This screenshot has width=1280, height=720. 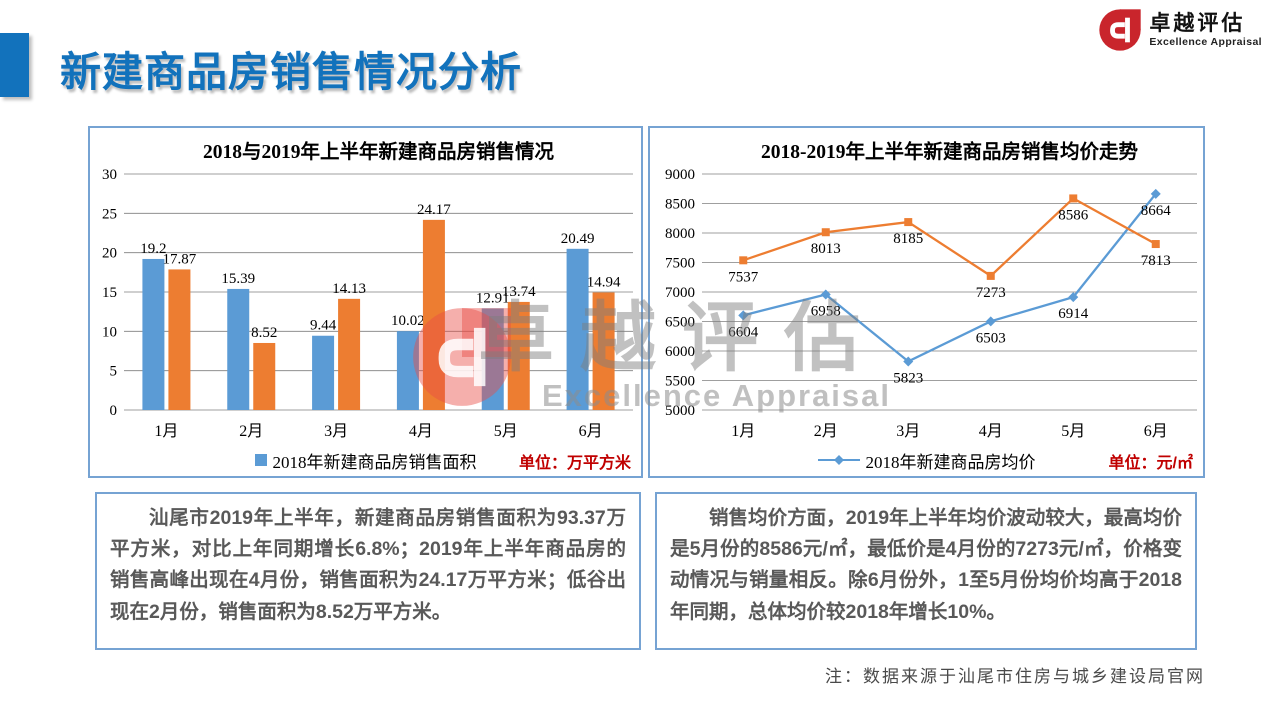 I want to click on title-accent-block, so click(x=14, y=65).